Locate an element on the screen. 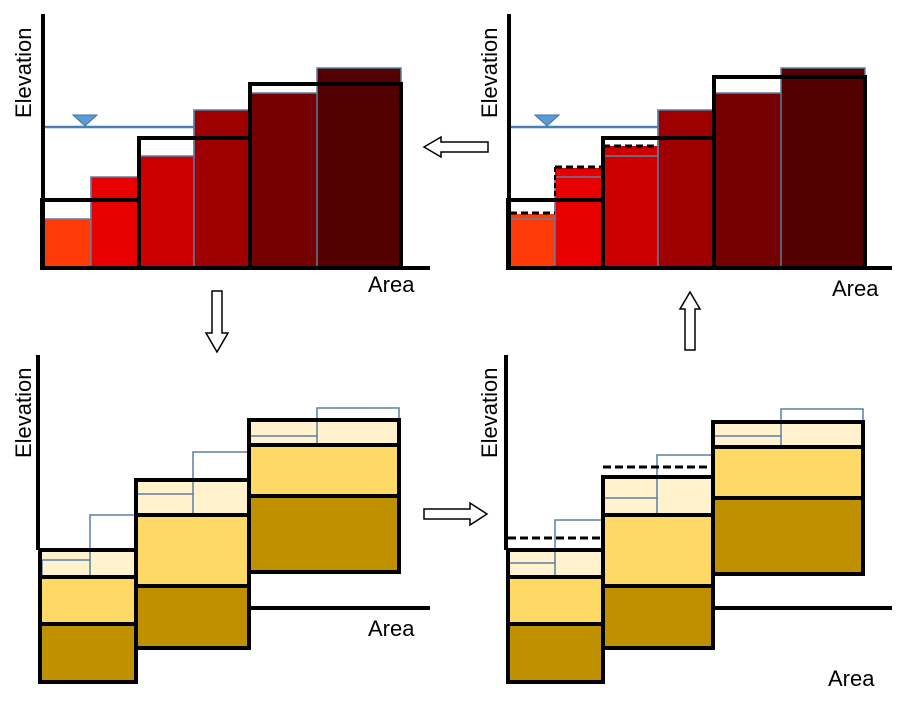 The image size is (899, 710). arrow-right-icon is located at coordinates (456, 514).